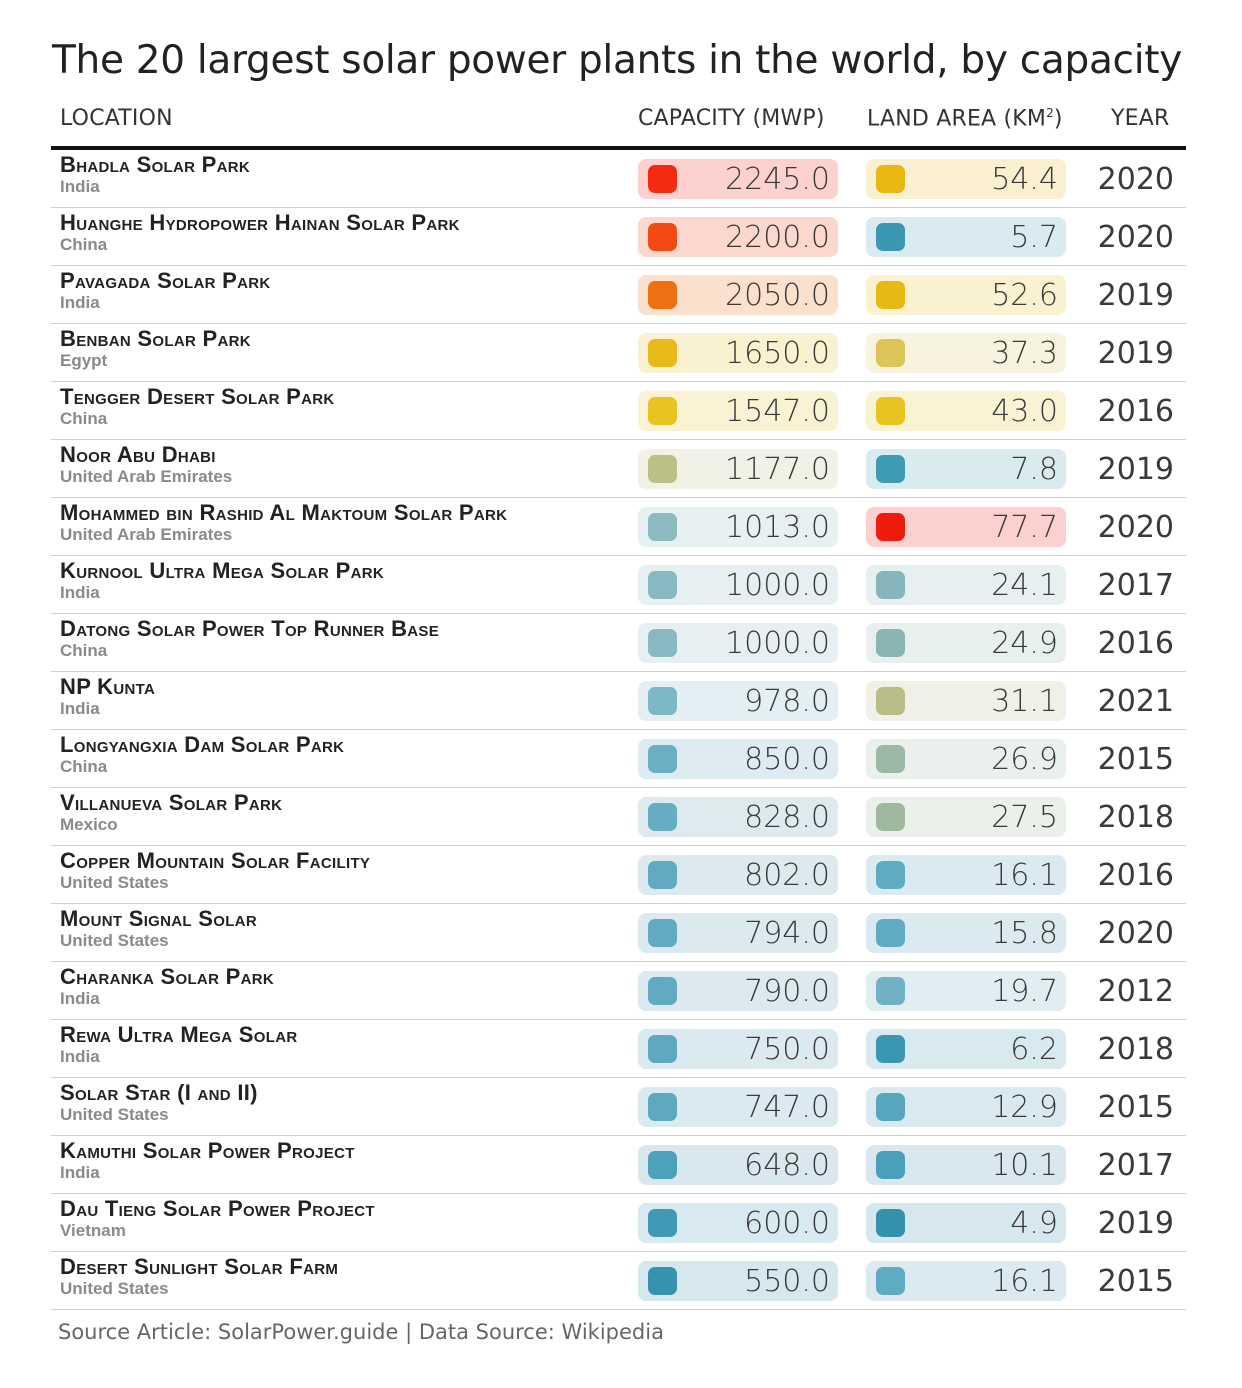 This screenshot has width=1242, height=1388. I want to click on header-capacity: CAPACITY (MWP), so click(731, 118).